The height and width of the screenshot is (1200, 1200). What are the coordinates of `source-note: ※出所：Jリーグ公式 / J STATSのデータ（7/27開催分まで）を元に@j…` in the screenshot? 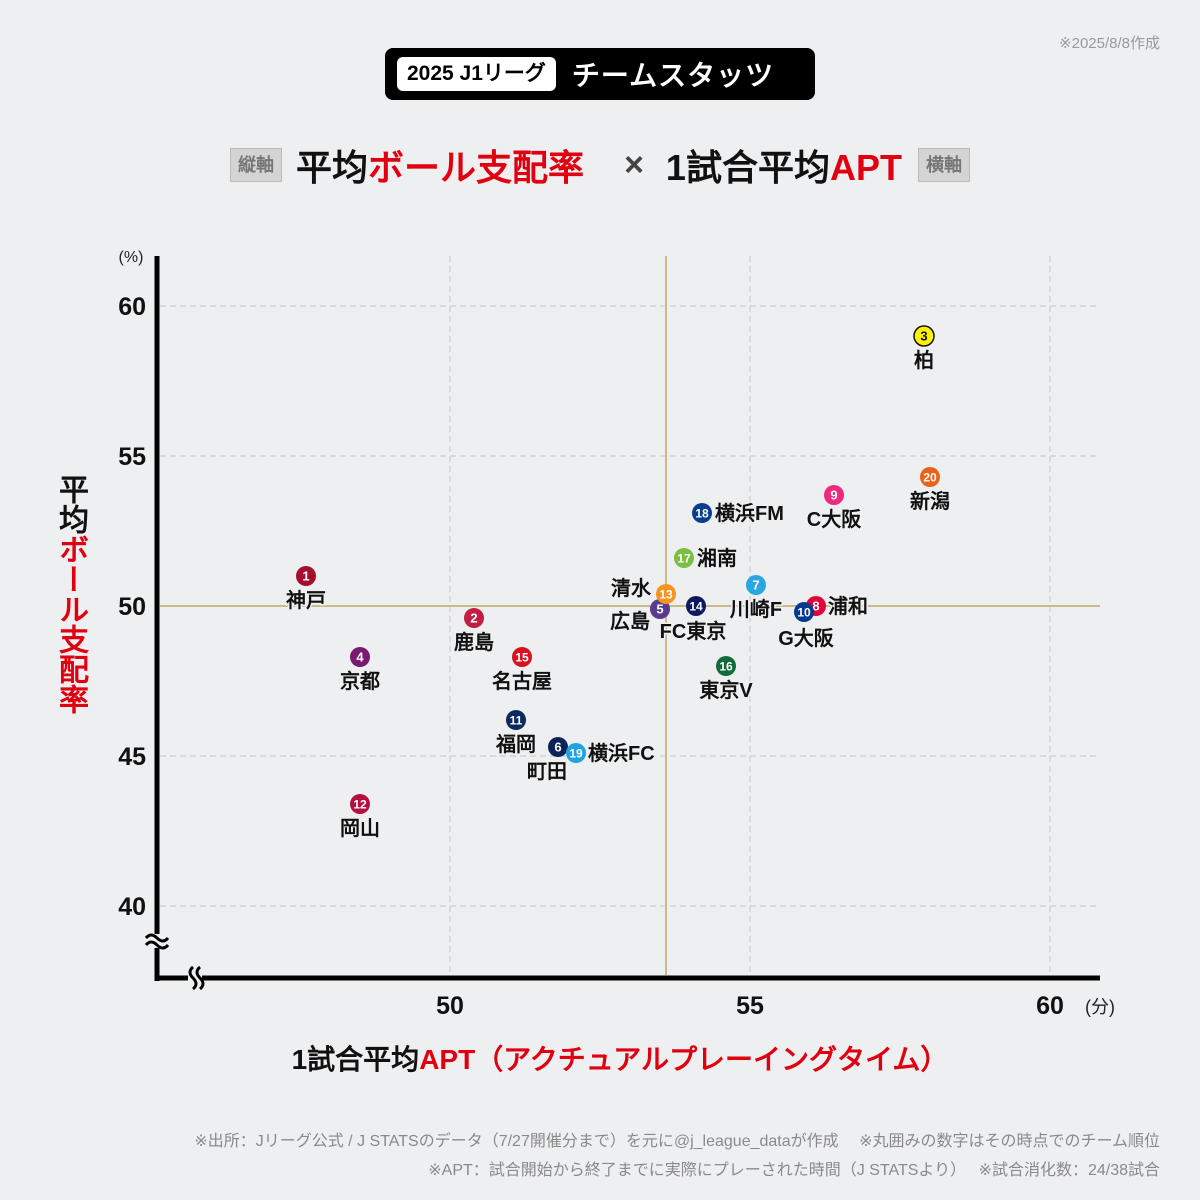 It's located at (677, 1141).